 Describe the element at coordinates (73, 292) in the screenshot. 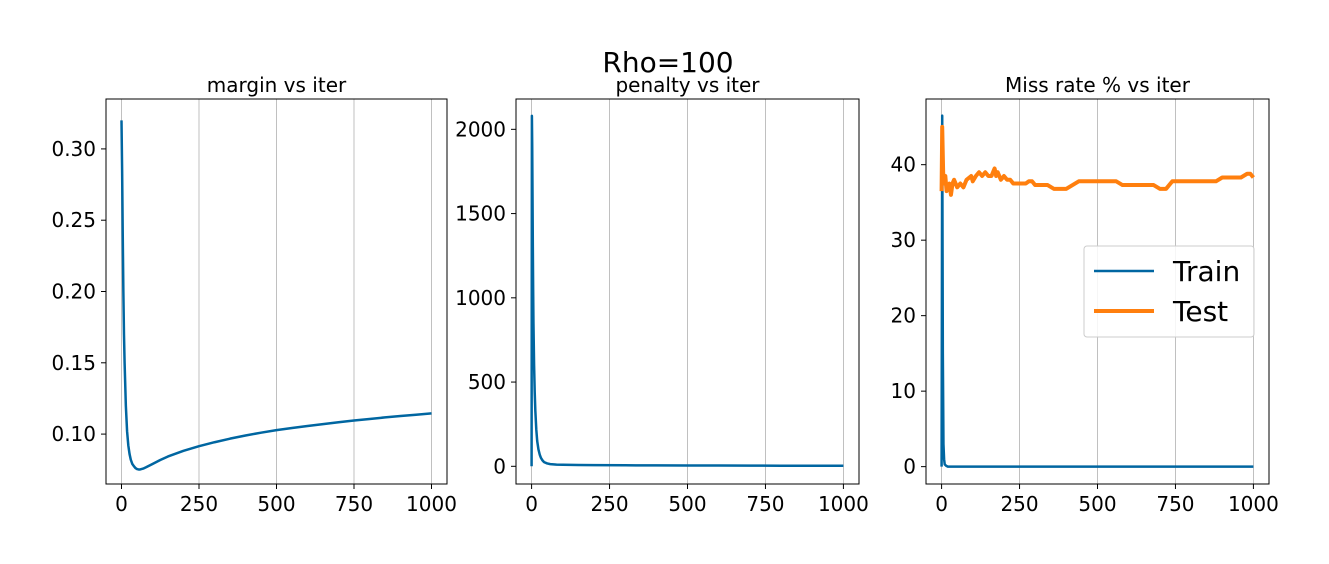

I see `margin-ytick-label-2: 0.20` at that location.